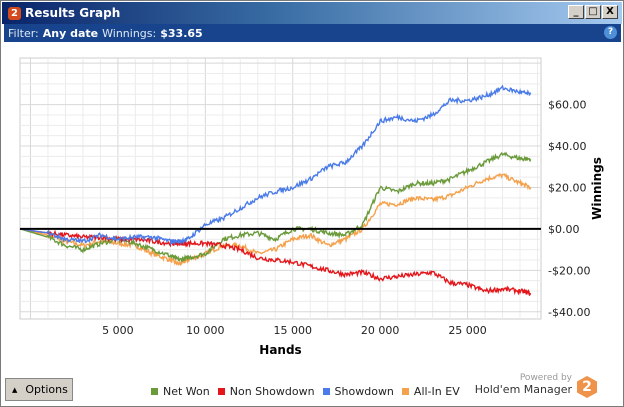  Describe the element at coordinates (364, 391) in the screenshot. I see `legend-label: Showdown` at that location.